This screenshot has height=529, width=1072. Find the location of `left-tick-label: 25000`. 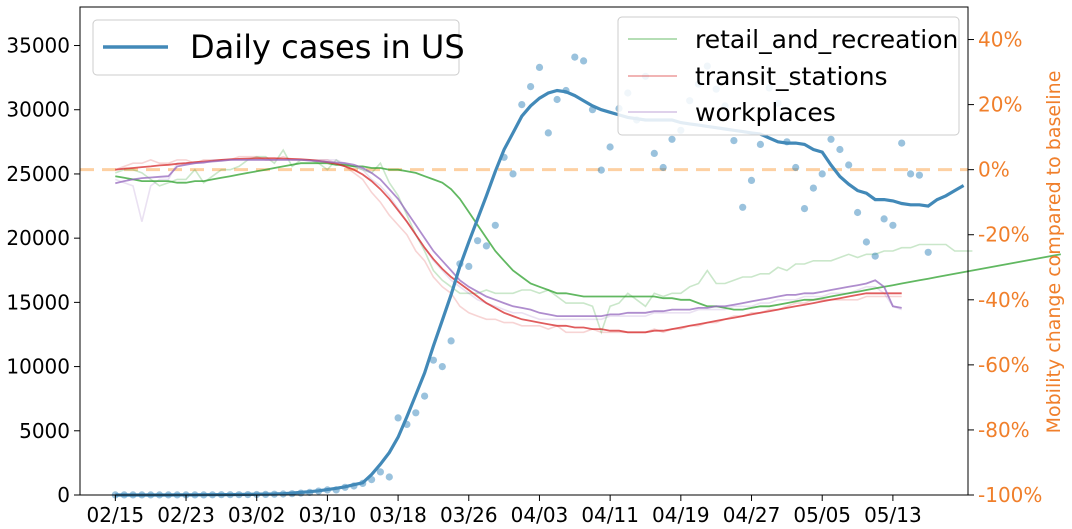

left-tick-label: 25000 is located at coordinates (38, 174).